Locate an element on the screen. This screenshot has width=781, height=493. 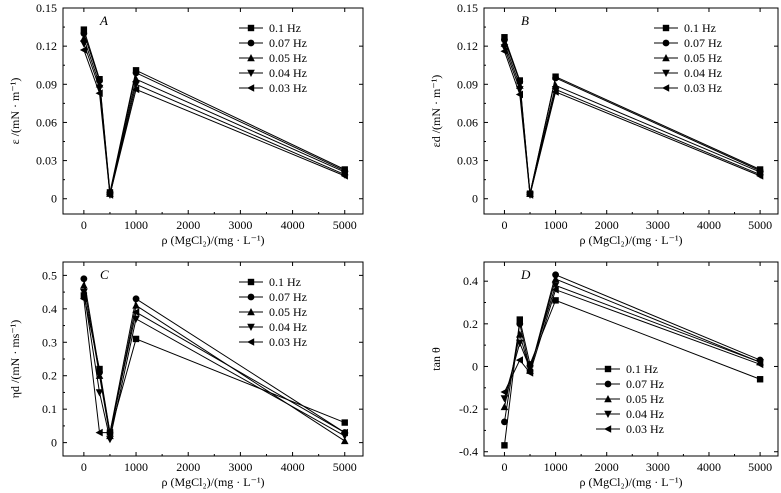
x-tick-label: 4000 is located at coordinates (293, 225).